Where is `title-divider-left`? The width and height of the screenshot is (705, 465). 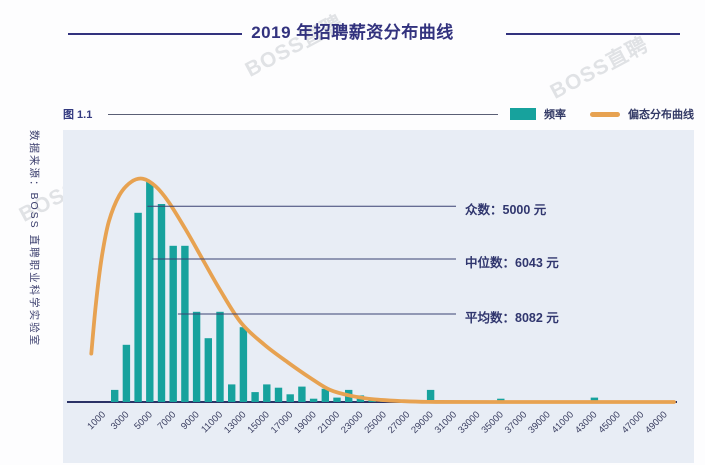
title-divider-left is located at coordinates (155, 34).